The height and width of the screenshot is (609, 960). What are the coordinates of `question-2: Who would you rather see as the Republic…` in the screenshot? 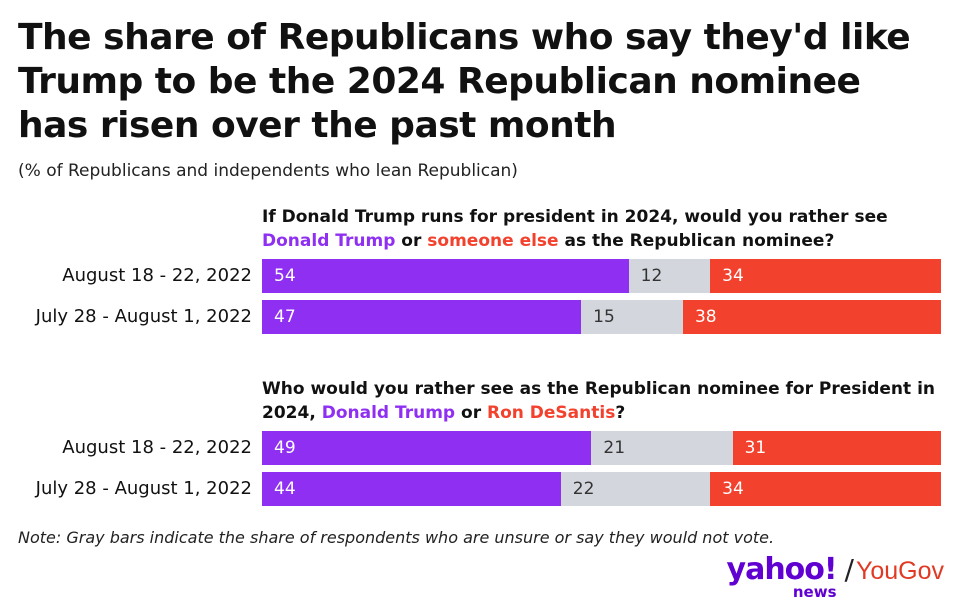 It's located at (607, 401).